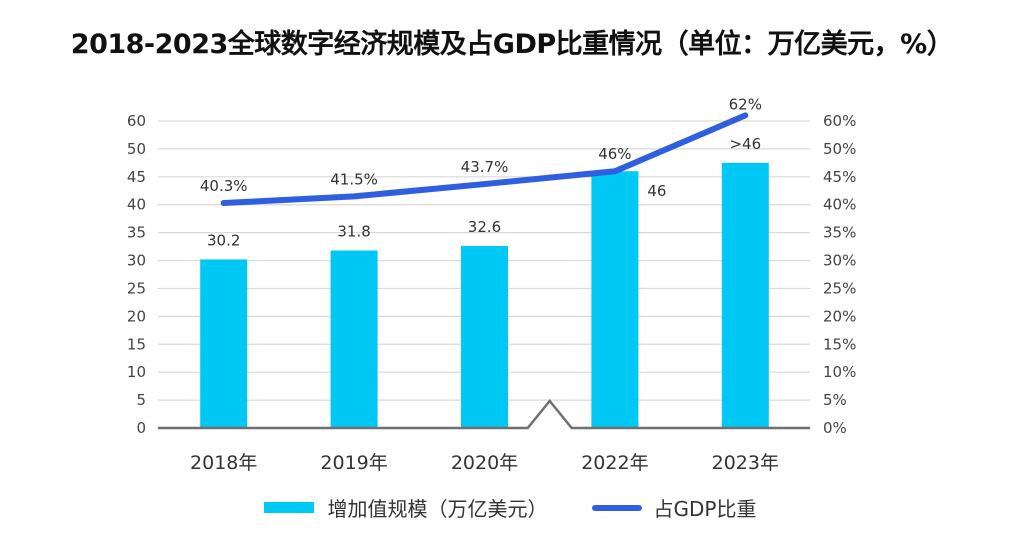 The height and width of the screenshot is (537, 1024). Describe the element at coordinates (354, 179) in the screenshot. I see `line-data-label: 41.5%` at that location.